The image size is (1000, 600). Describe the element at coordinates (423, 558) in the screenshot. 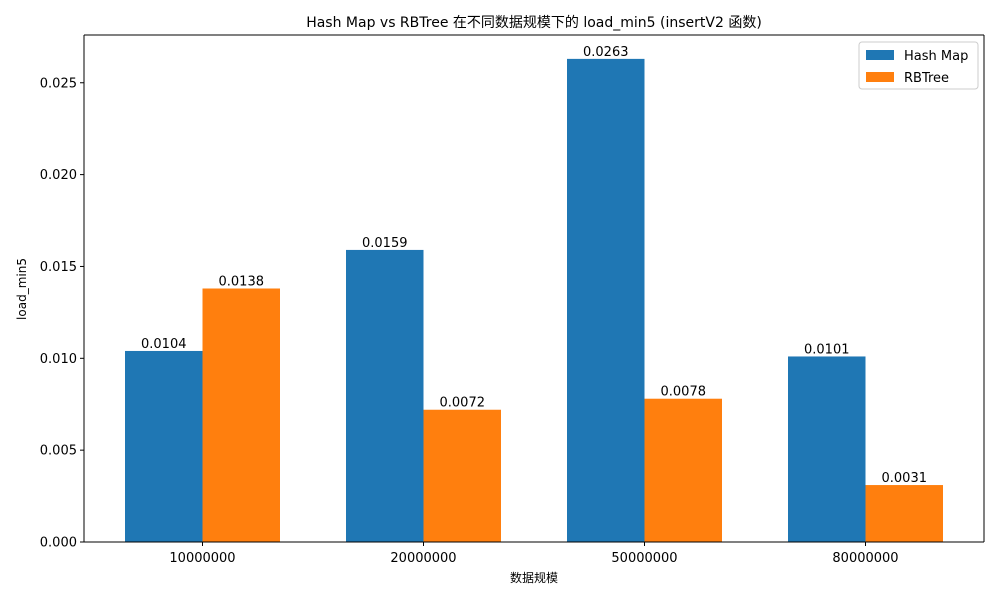

I see `x-tick-label: 20000000` at that location.